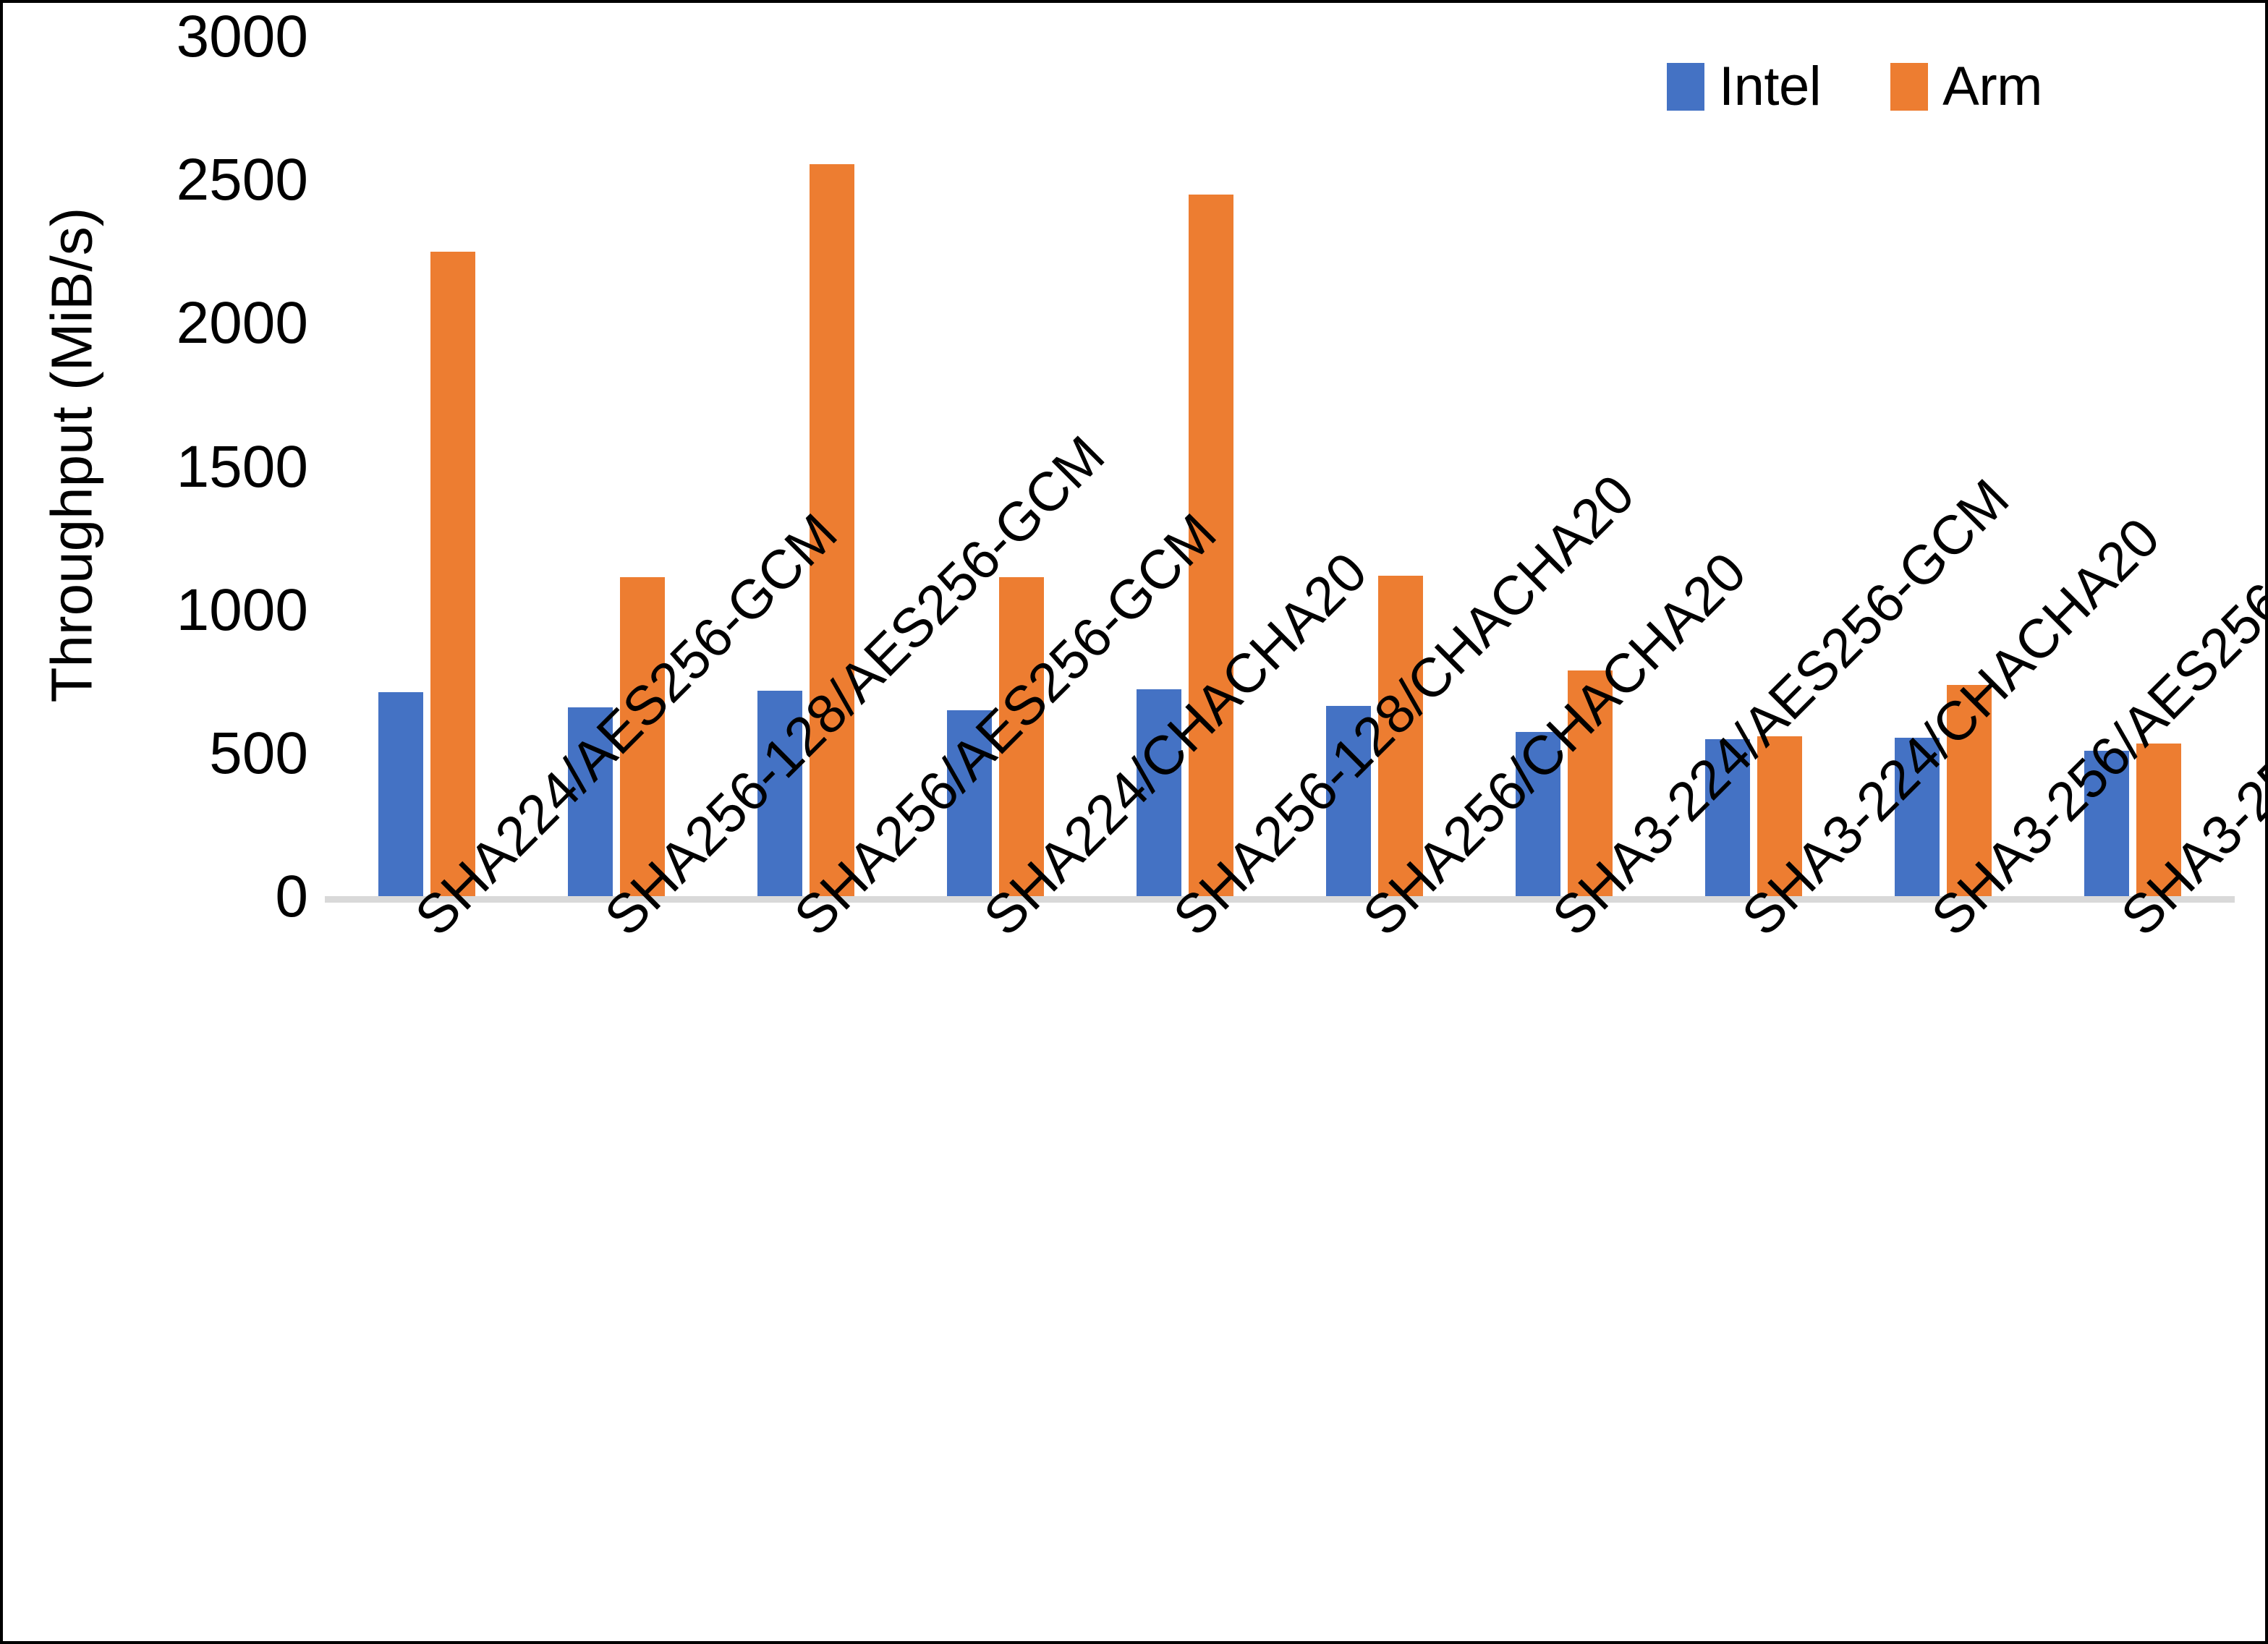 The image size is (2268, 1644). Describe the element at coordinates (1909, 87) in the screenshot. I see `legend-swatch-arm` at that location.